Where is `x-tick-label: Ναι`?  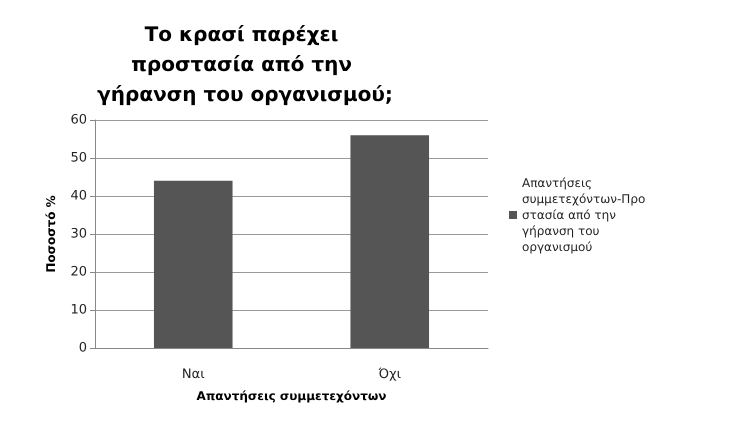
x-tick-label: Ναι is located at coordinates (193, 374).